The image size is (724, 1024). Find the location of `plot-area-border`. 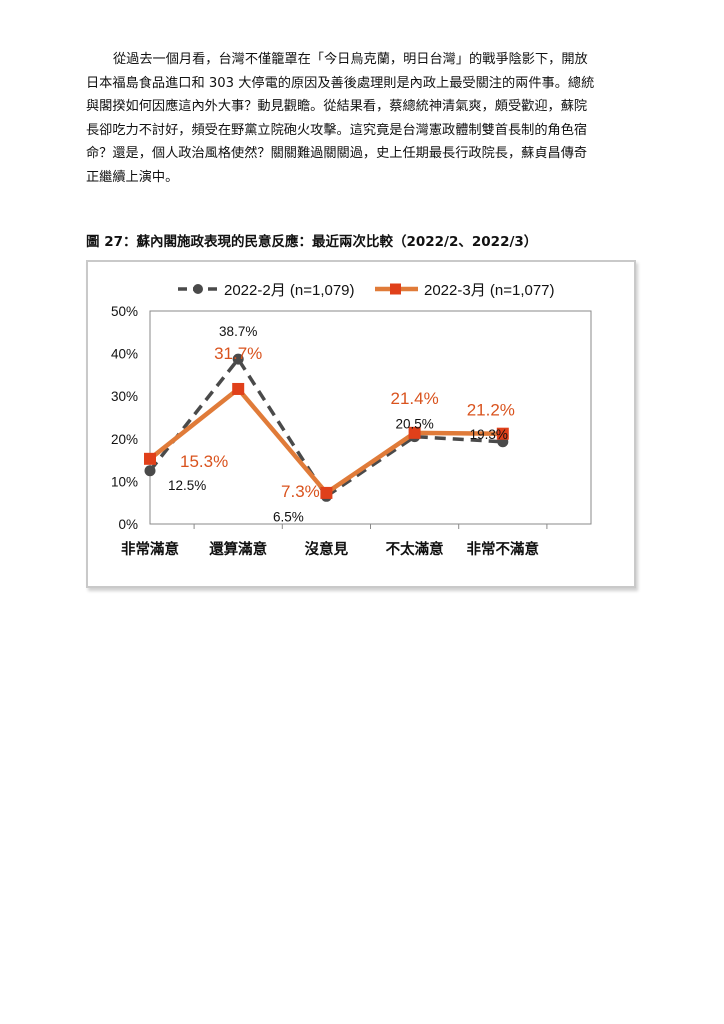

plot-area-border is located at coordinates (370, 417).